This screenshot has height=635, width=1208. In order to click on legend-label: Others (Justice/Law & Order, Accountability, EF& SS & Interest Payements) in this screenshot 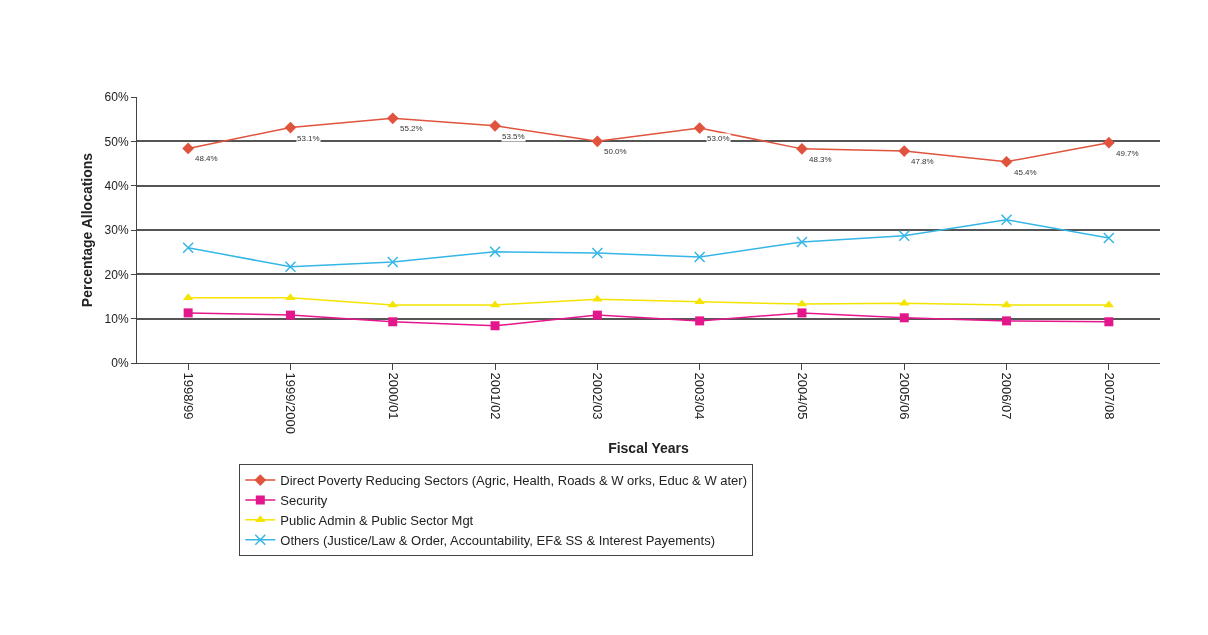, I will do `click(498, 540)`.